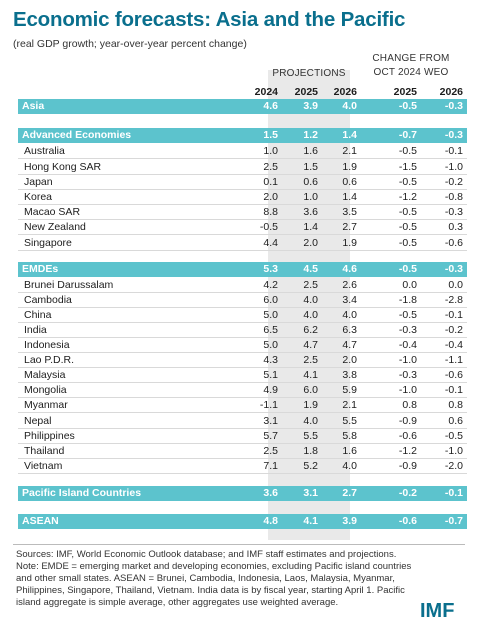 The image size is (478, 640). I want to click on row-label: Hong Kong SAR, so click(63, 167).